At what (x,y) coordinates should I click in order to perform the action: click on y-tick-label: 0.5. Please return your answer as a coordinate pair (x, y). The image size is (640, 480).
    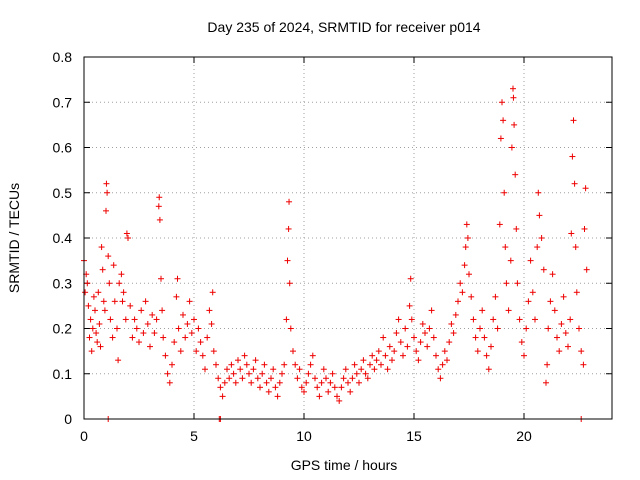
    Looking at the image, I should click on (63, 193).